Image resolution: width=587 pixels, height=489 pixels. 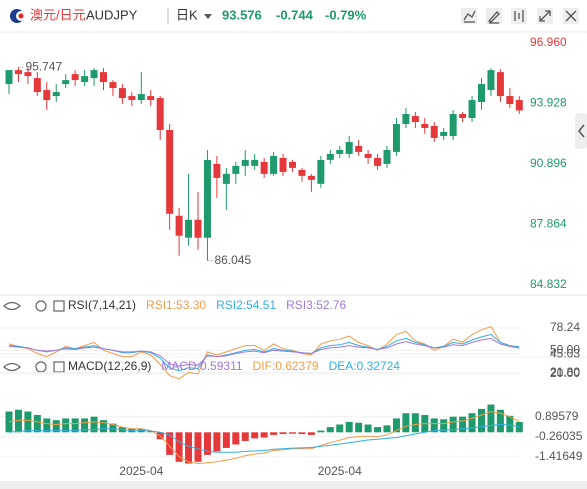 I want to click on price-change-pct: -0.79%, so click(x=346, y=14).